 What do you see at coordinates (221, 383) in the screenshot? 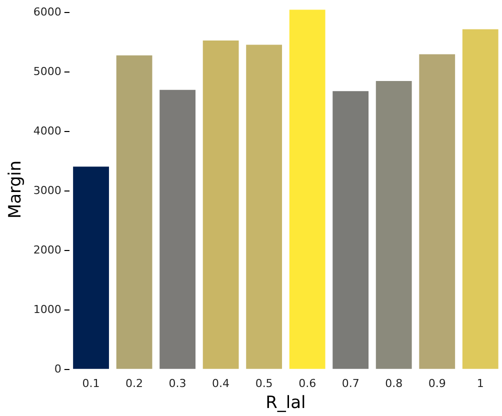
I see `x-tick-label: 0.4` at bounding box center [221, 383].